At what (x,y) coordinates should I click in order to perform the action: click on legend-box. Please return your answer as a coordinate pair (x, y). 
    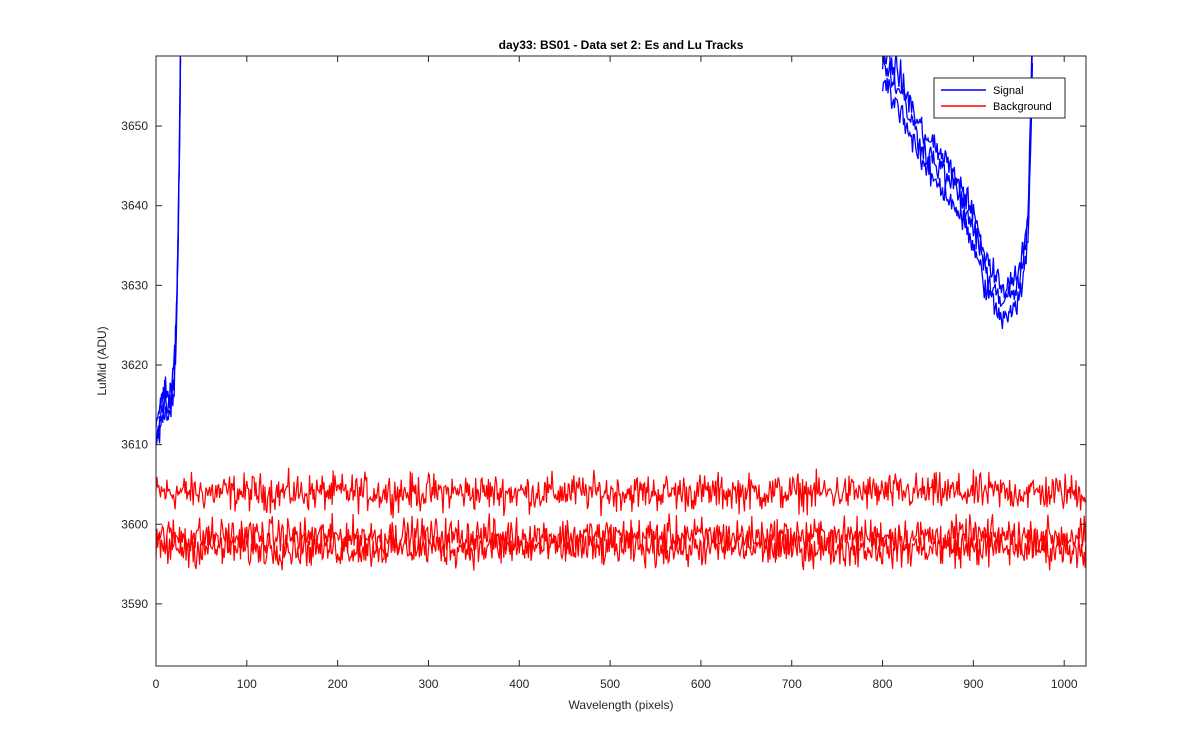
    Looking at the image, I should click on (999, 98).